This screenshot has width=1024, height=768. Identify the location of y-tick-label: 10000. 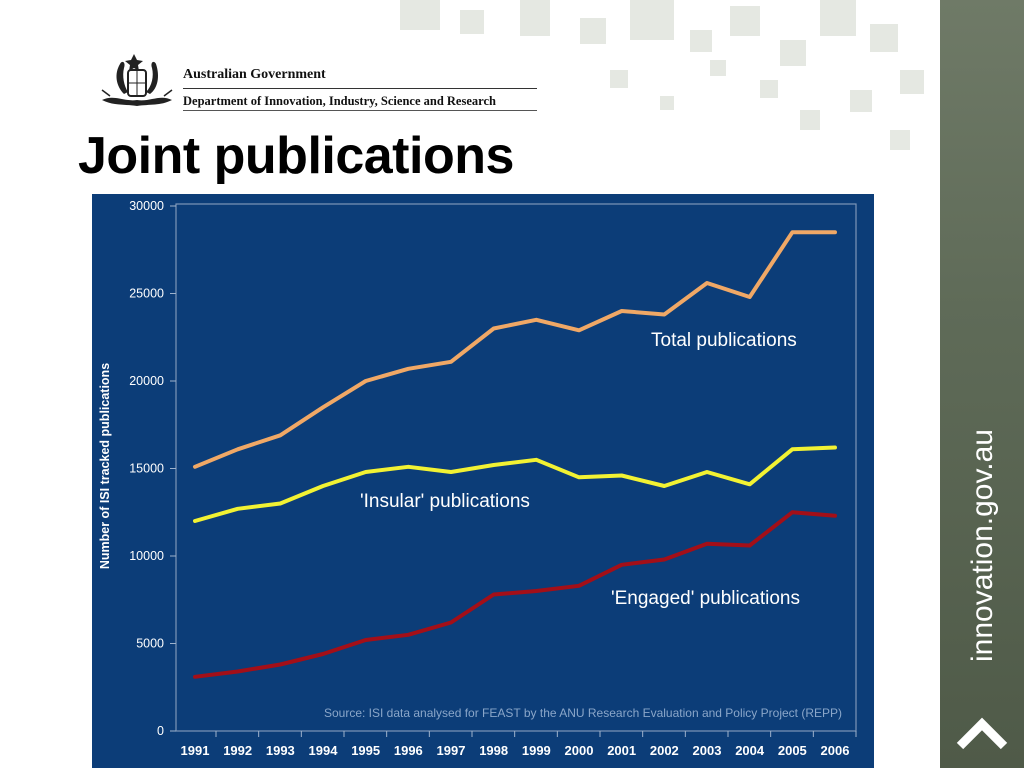
(146, 556).